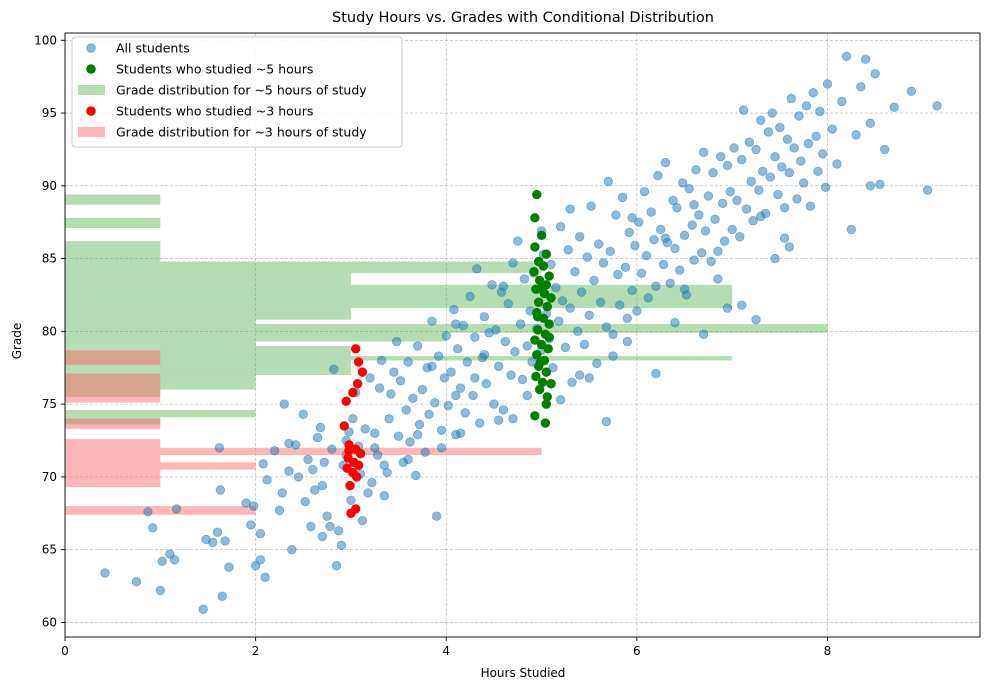  Describe the element at coordinates (49, 622) in the screenshot. I see `y-tick-label: 60` at that location.